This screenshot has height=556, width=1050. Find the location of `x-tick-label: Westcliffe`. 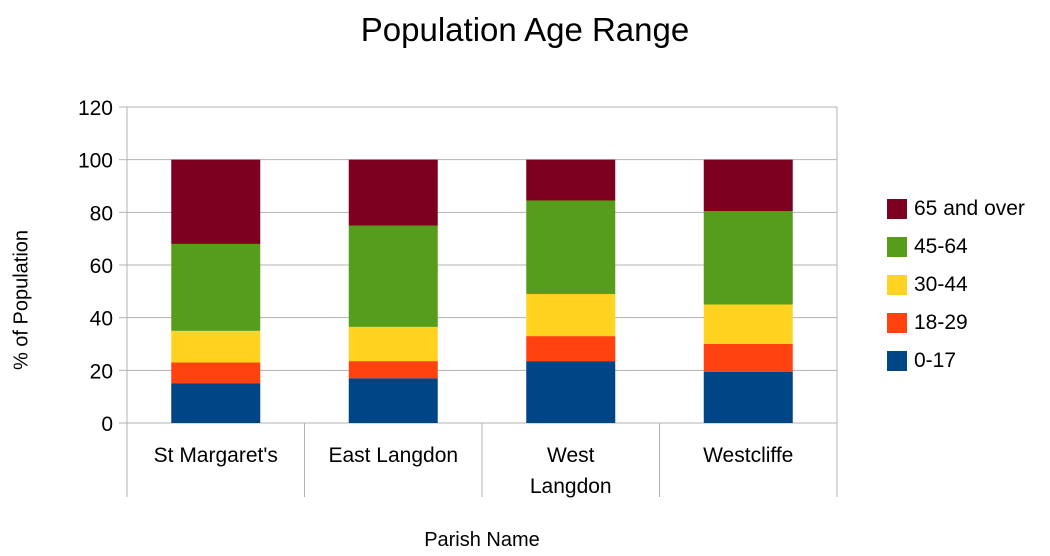

x-tick-label: Westcliffe is located at coordinates (748, 455).